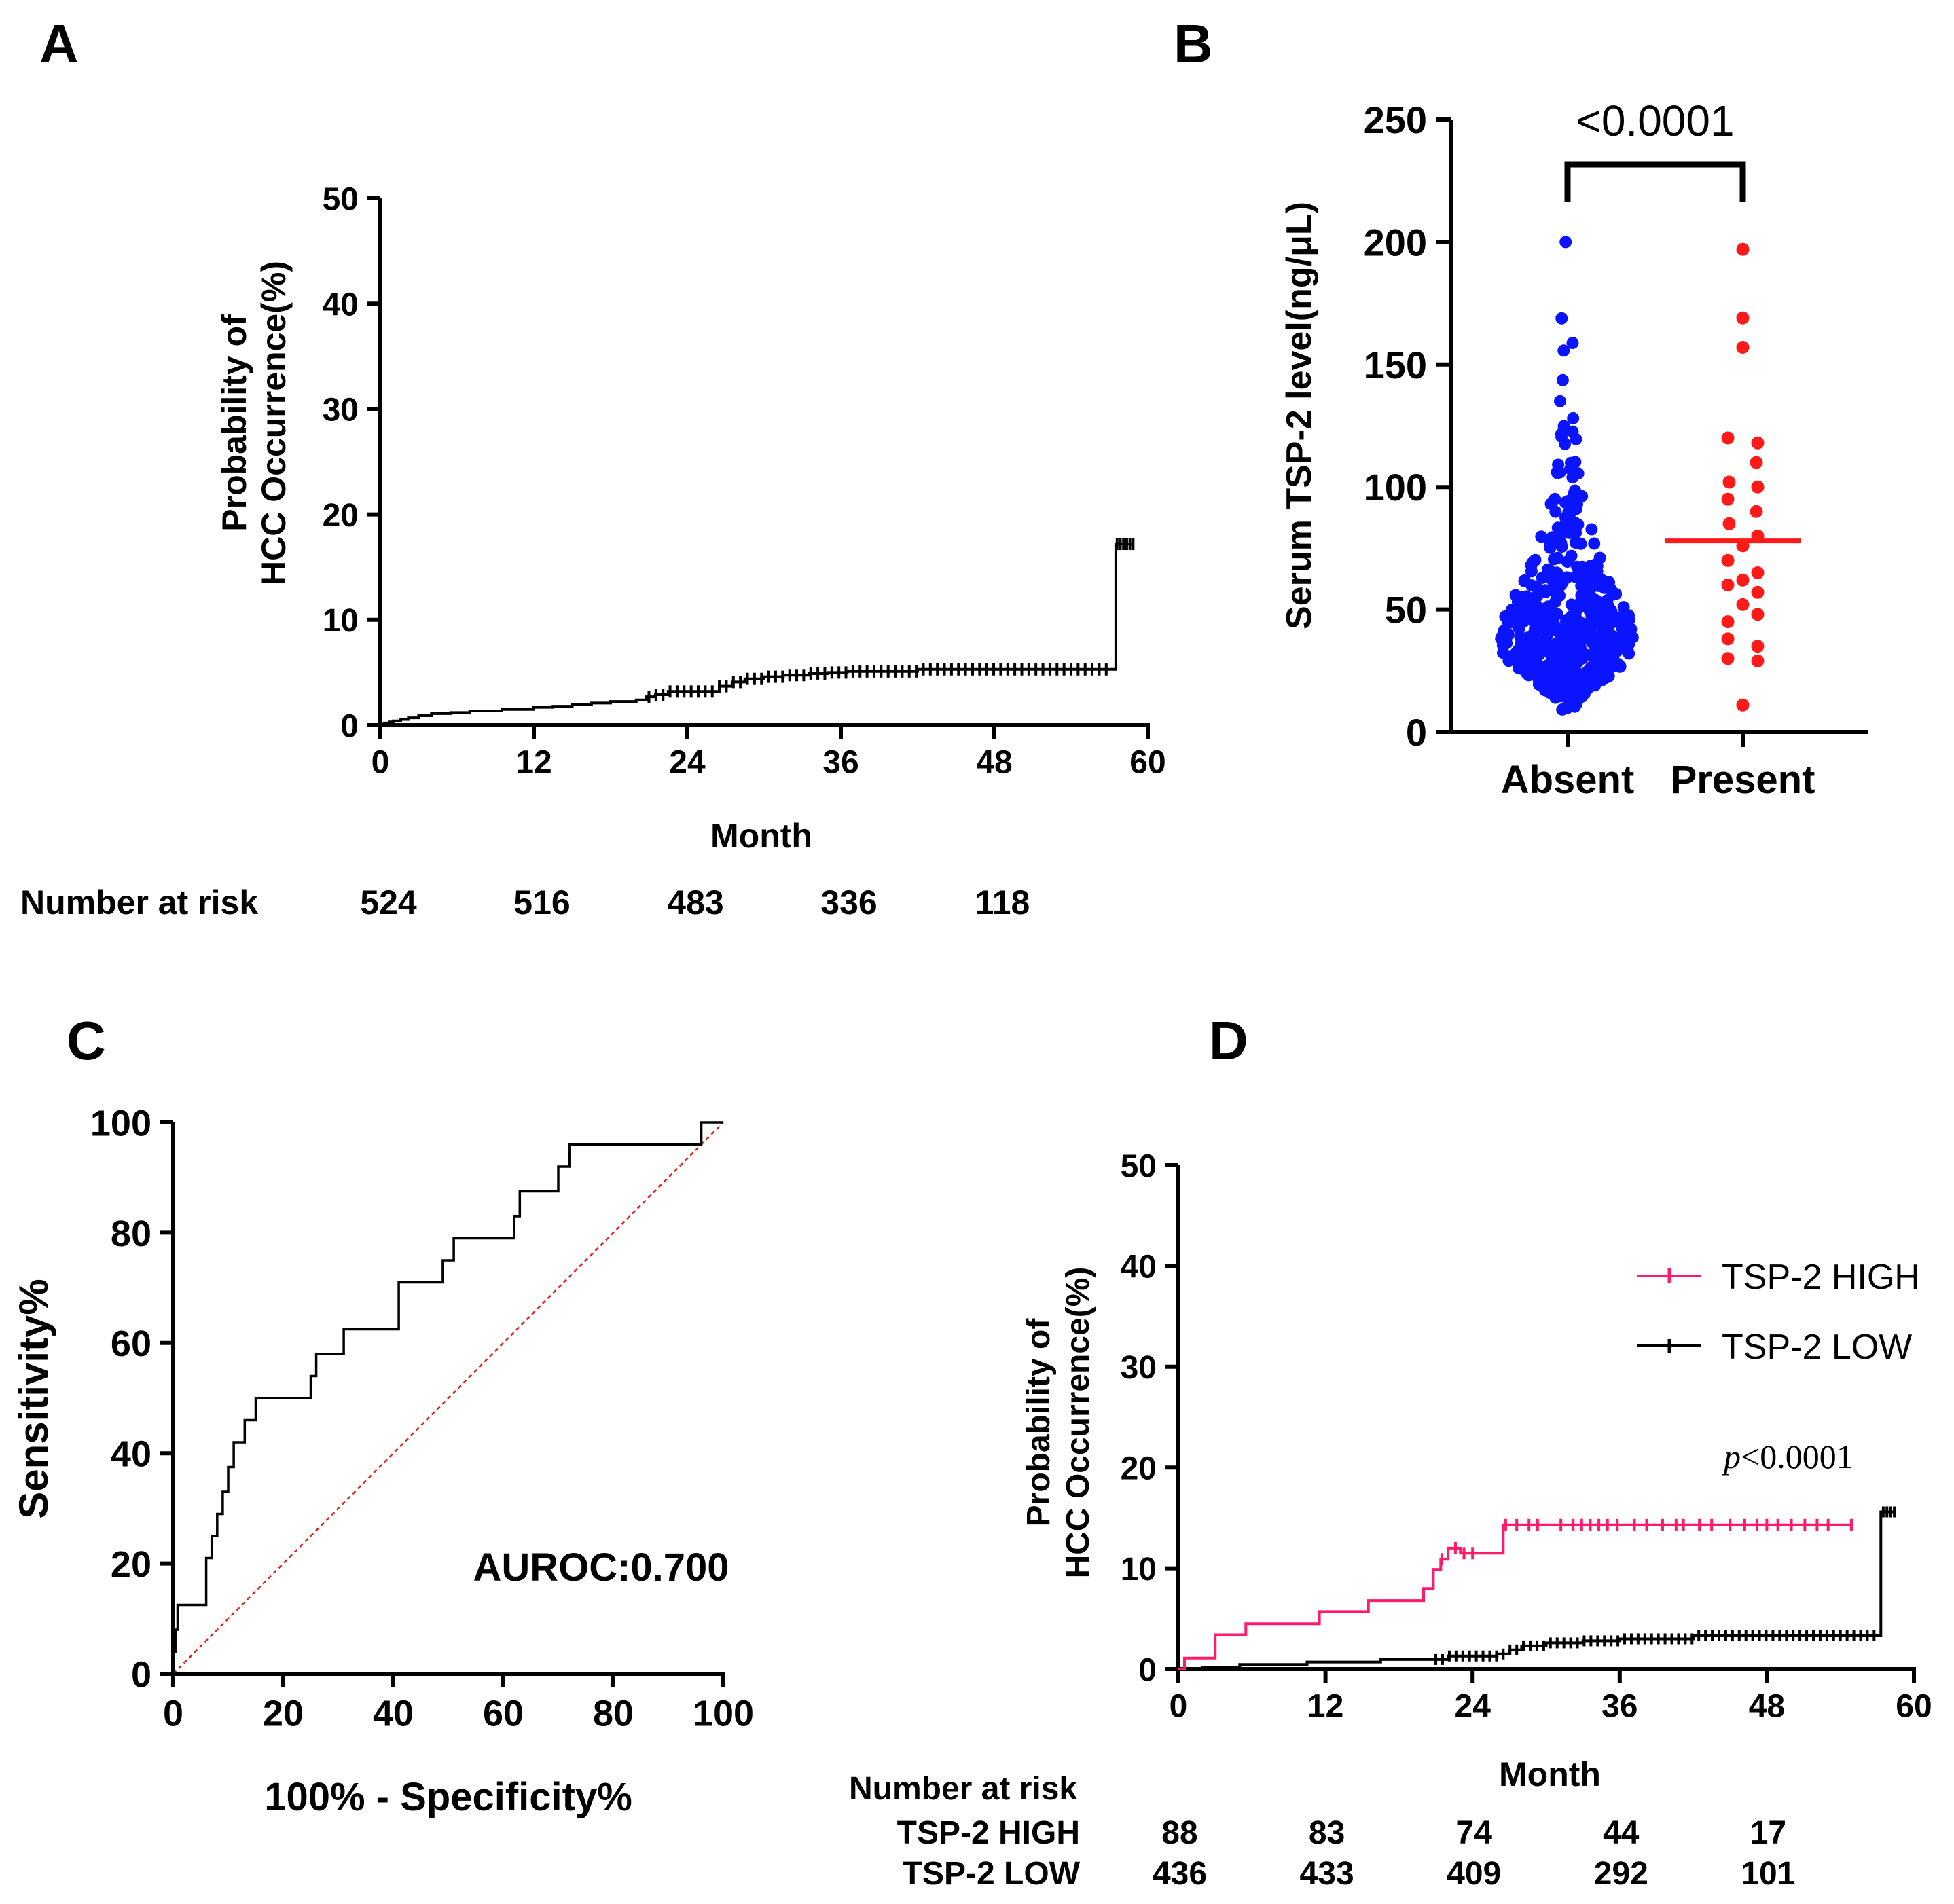 The image size is (1954, 1904). I want to click on panel-c-reference-diagonal, so click(448, 1398).